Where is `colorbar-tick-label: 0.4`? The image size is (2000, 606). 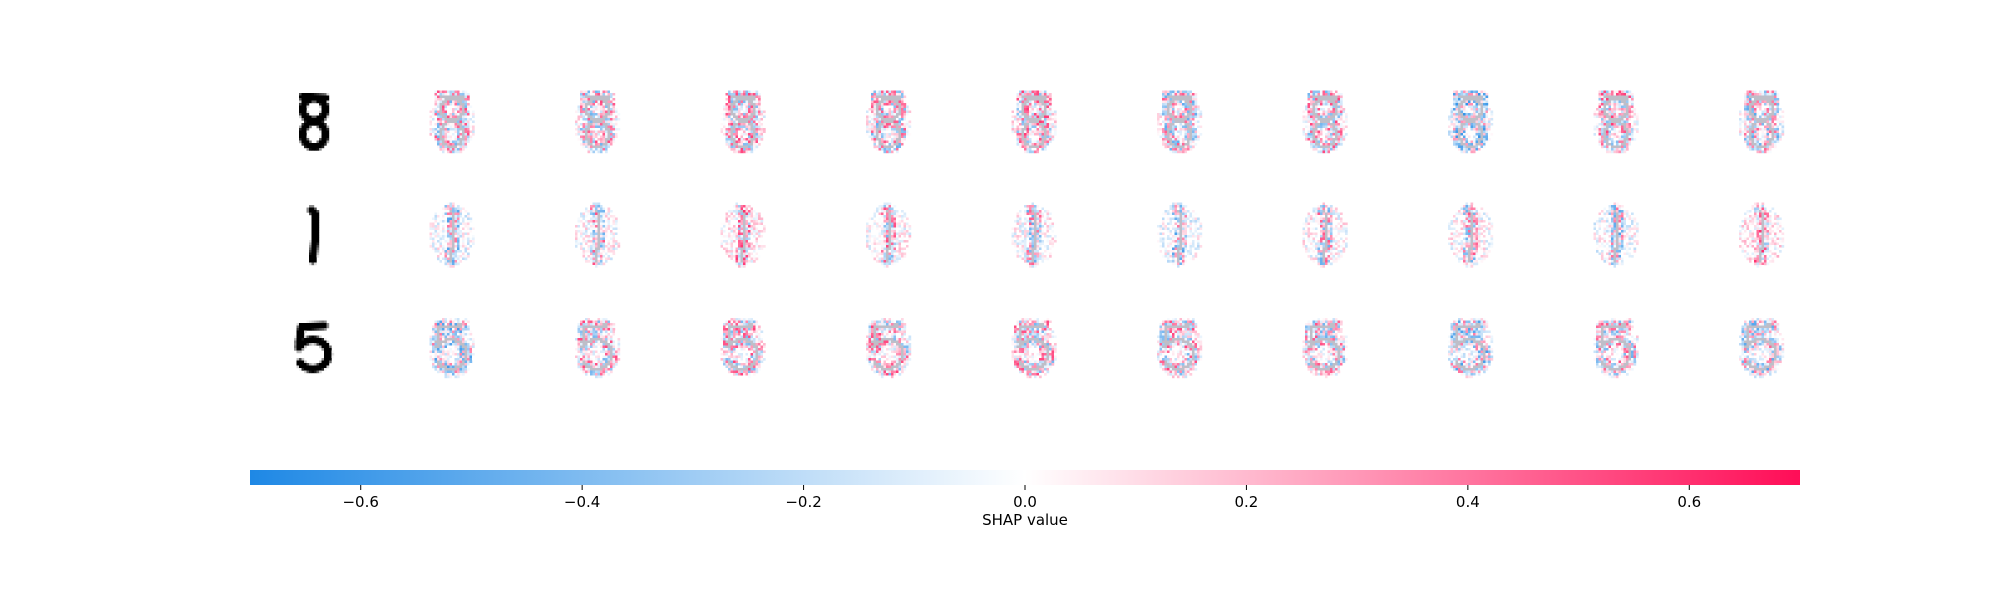
colorbar-tick-label: 0.4 is located at coordinates (1468, 502).